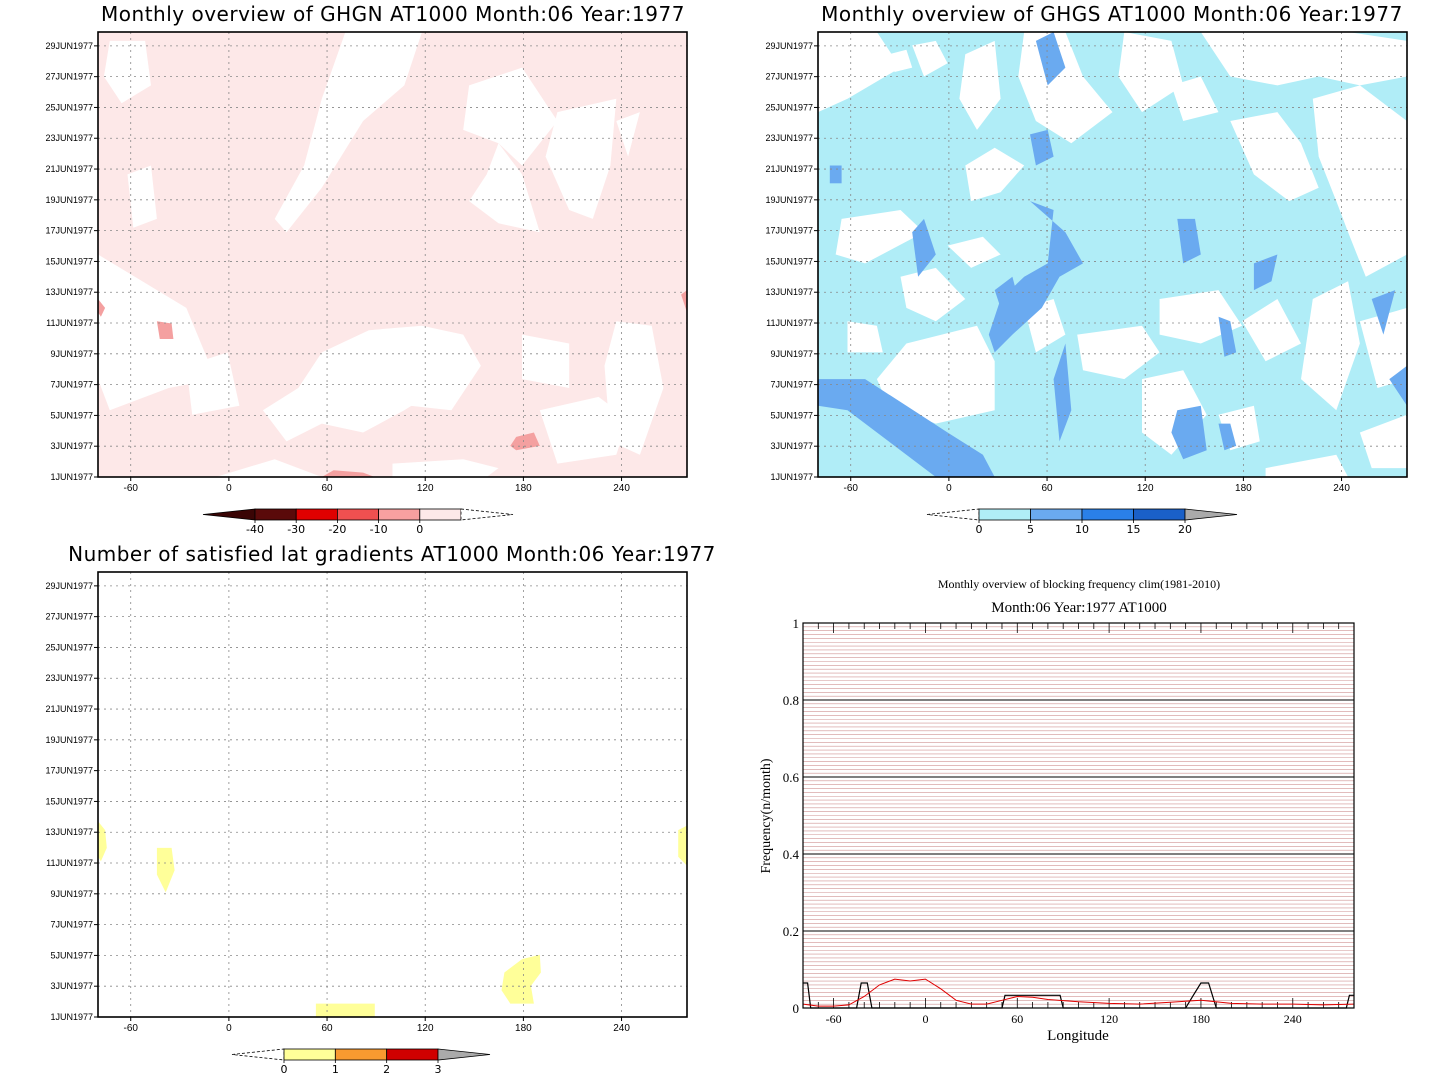 The image size is (1440, 1091). I want to click on climatology-series-line, so click(1078, 992).